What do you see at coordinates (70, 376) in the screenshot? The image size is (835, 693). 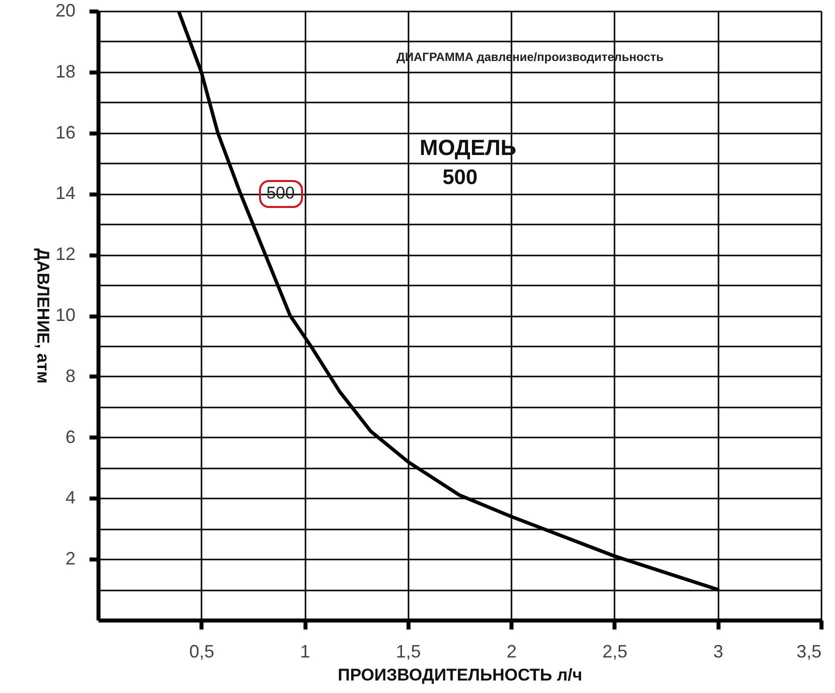 I see `y-tick-label: 8` at bounding box center [70, 376].